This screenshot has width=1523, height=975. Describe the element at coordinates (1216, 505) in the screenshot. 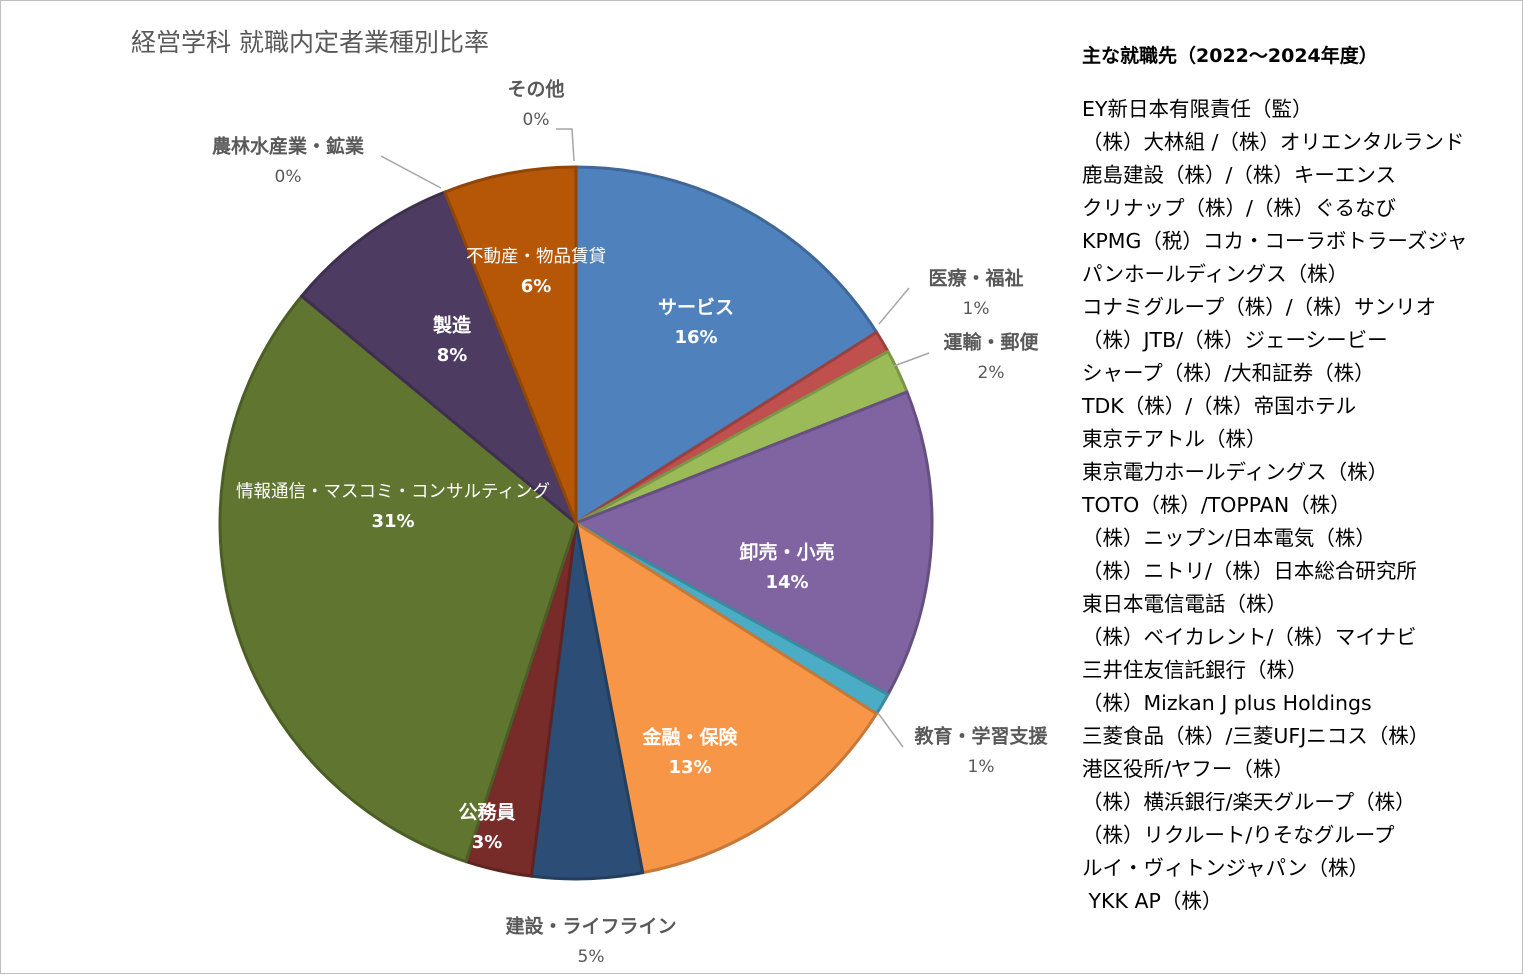

I see `employer-item: TOTO（株）/TOPPAN（株）` at that location.